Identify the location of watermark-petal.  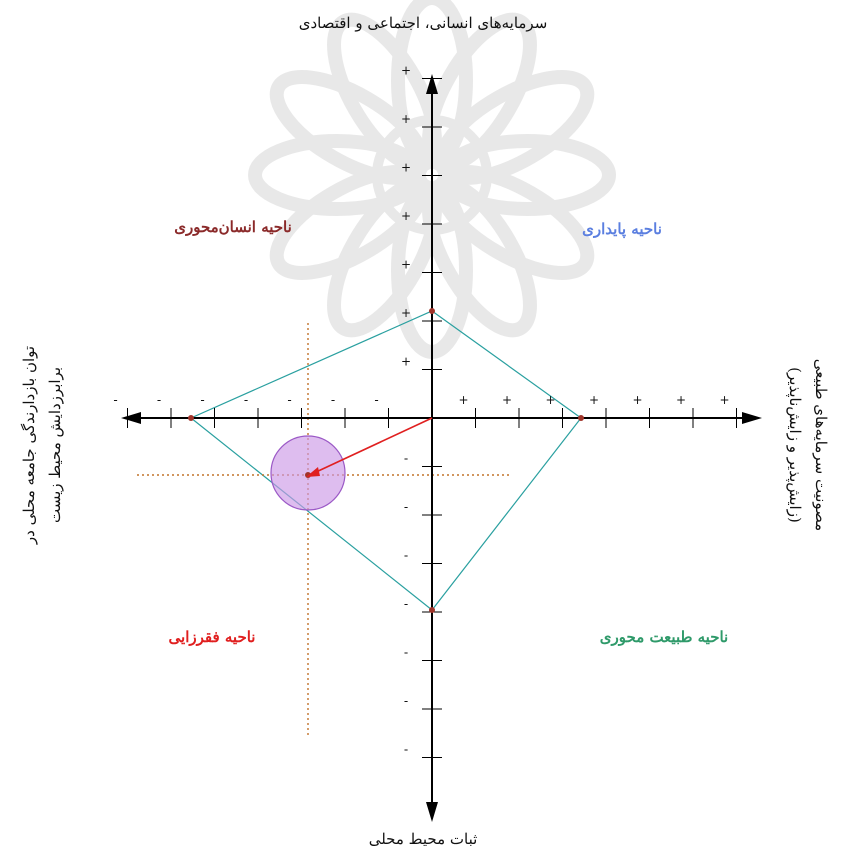
(384, 92).